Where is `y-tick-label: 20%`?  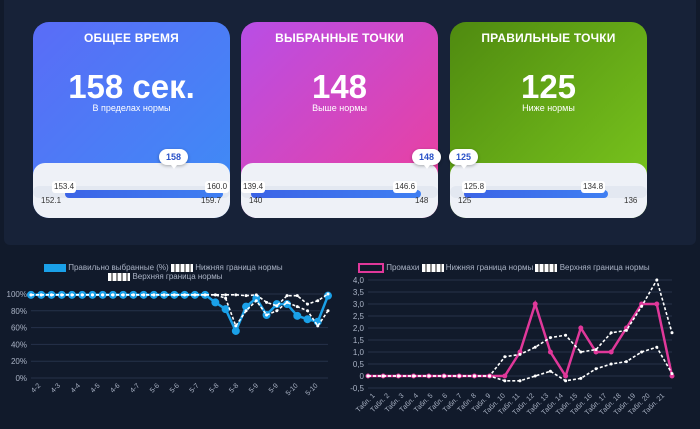 y-tick-label: 20% is located at coordinates (19, 361).